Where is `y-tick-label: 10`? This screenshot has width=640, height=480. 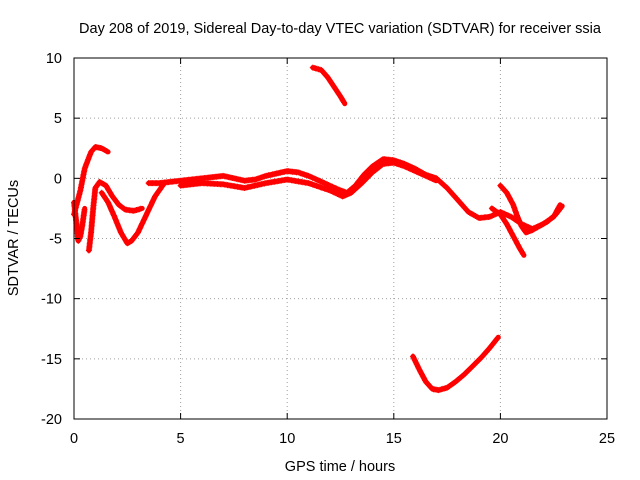
y-tick-label: 10 is located at coordinates (54, 59).